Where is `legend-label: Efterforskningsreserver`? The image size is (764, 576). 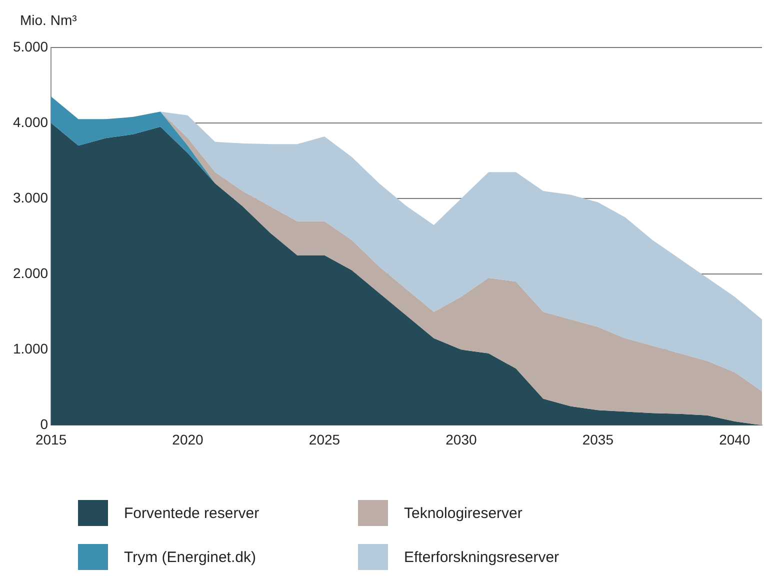 legend-label: Efterforskningsreserver is located at coordinates (482, 557).